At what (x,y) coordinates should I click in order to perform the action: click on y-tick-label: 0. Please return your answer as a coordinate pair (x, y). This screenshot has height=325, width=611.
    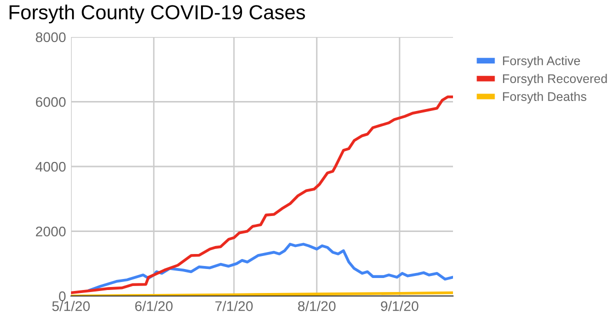
    Looking at the image, I should click on (62, 296).